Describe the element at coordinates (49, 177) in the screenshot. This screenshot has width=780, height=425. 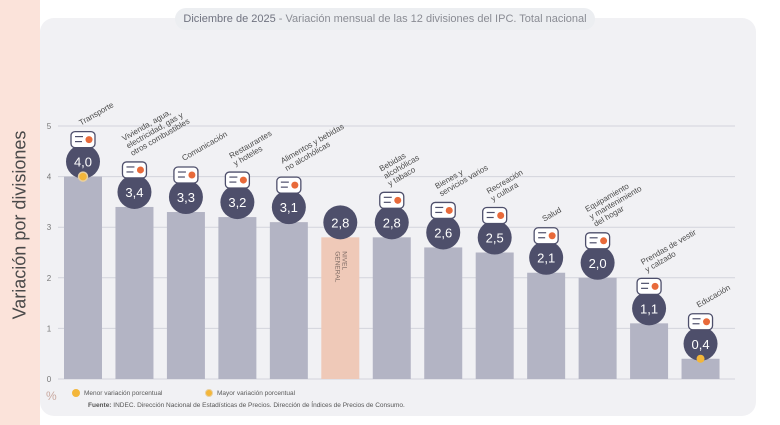
I see `y-tick-label: 4` at that location.